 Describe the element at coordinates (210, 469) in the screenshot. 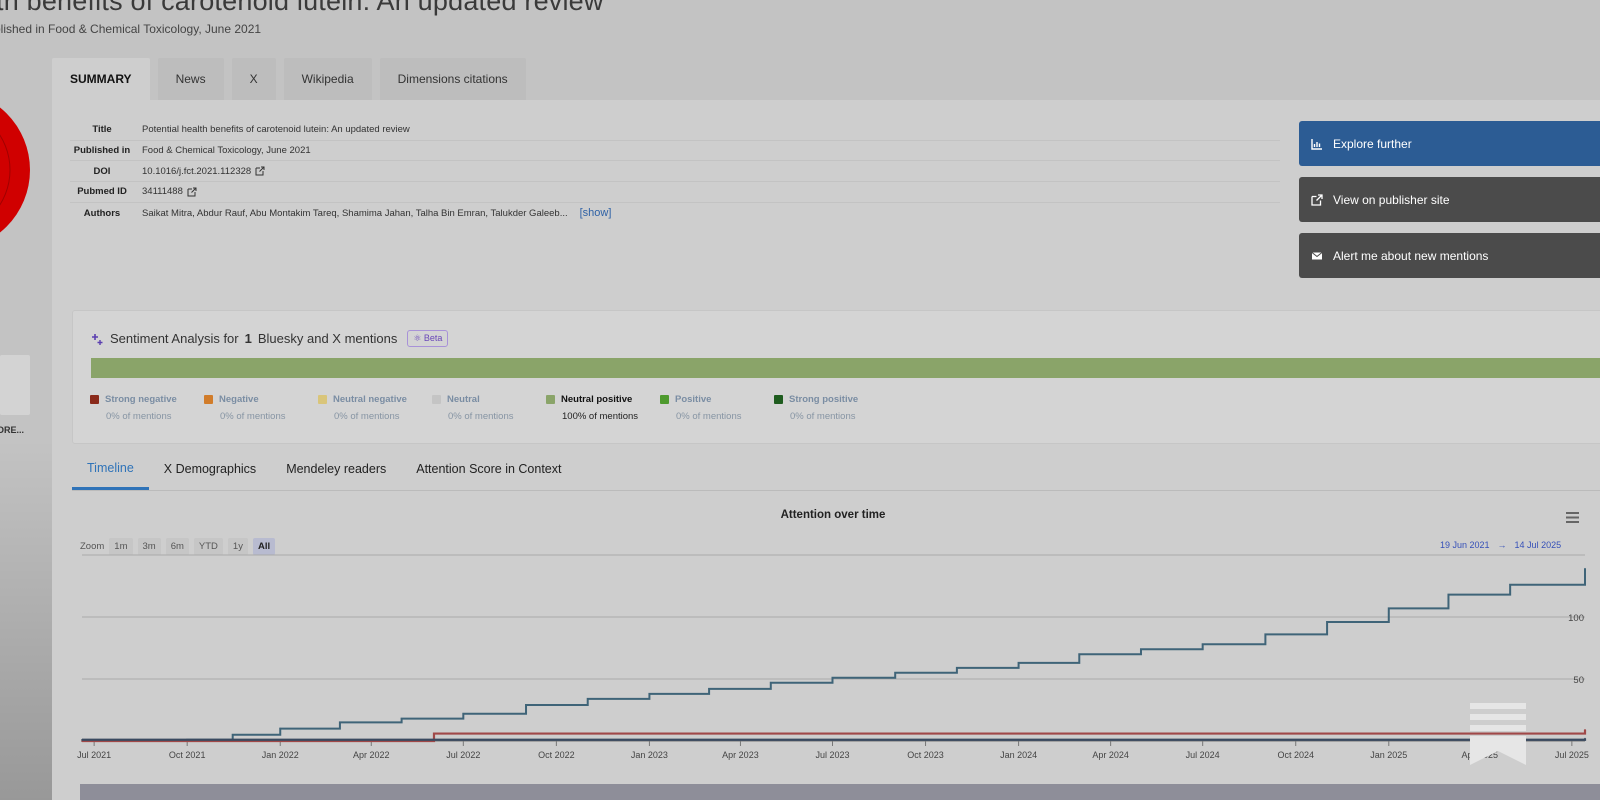

I see `tab-x-demographics: X Demographics` at that location.